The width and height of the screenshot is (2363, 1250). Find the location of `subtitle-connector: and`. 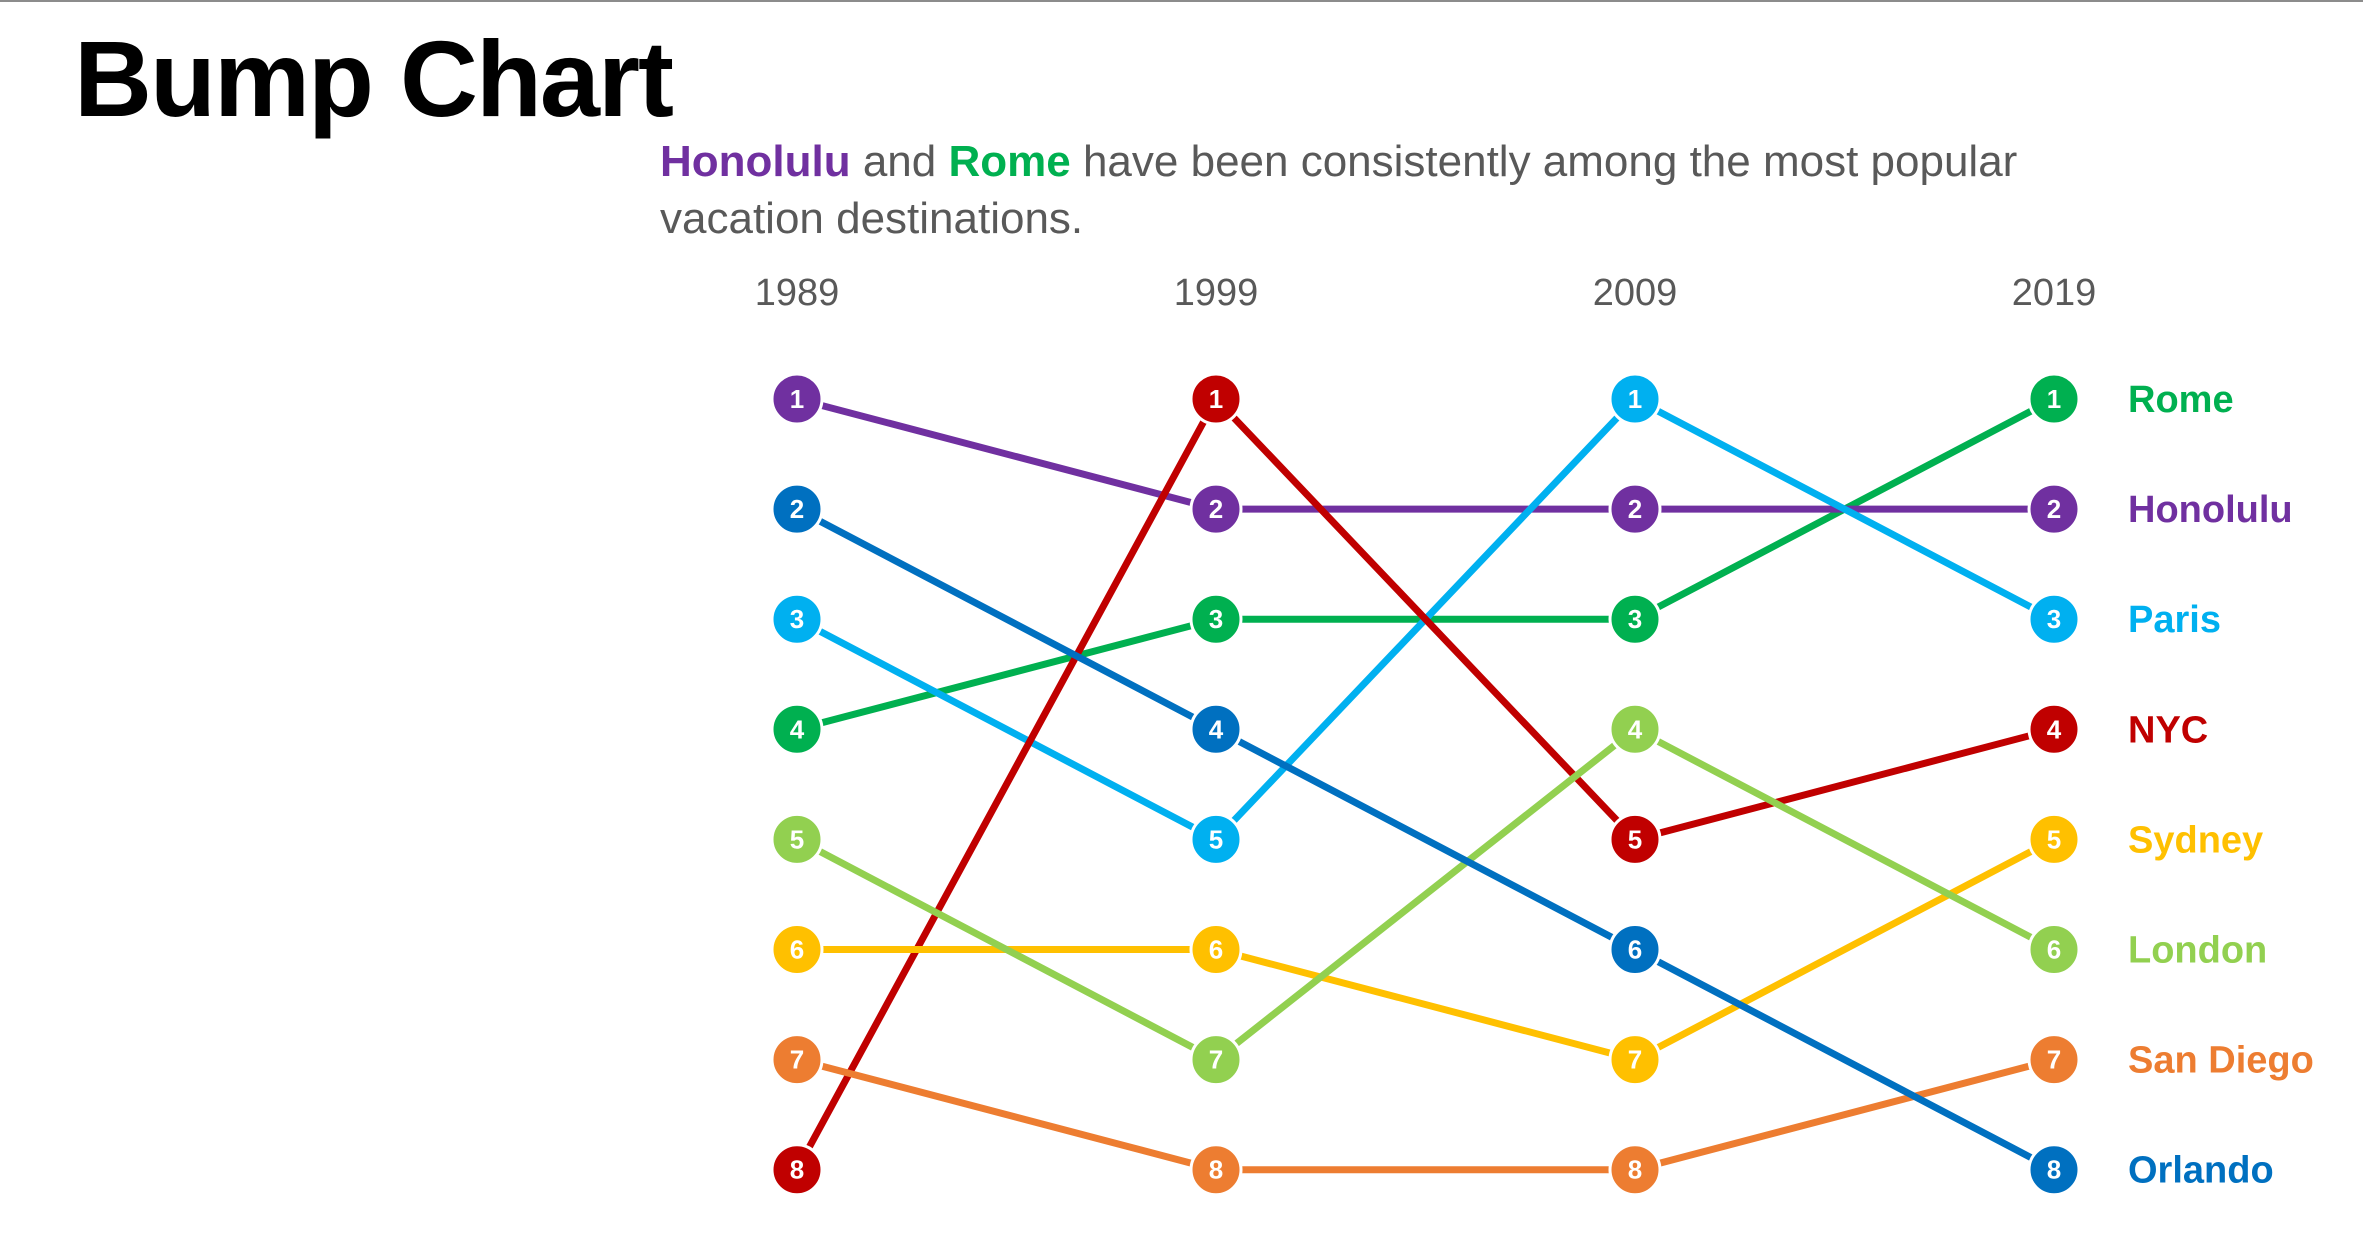

subtitle-connector: and is located at coordinates (899, 161).